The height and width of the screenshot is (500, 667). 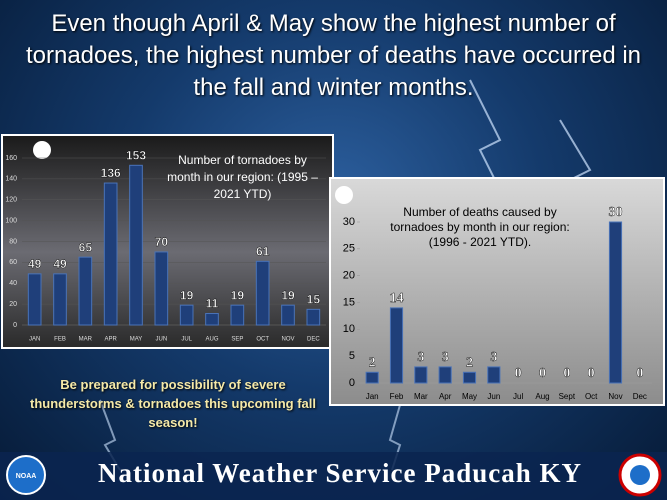 I want to click on y-tick-label: 60, so click(x=13, y=262).